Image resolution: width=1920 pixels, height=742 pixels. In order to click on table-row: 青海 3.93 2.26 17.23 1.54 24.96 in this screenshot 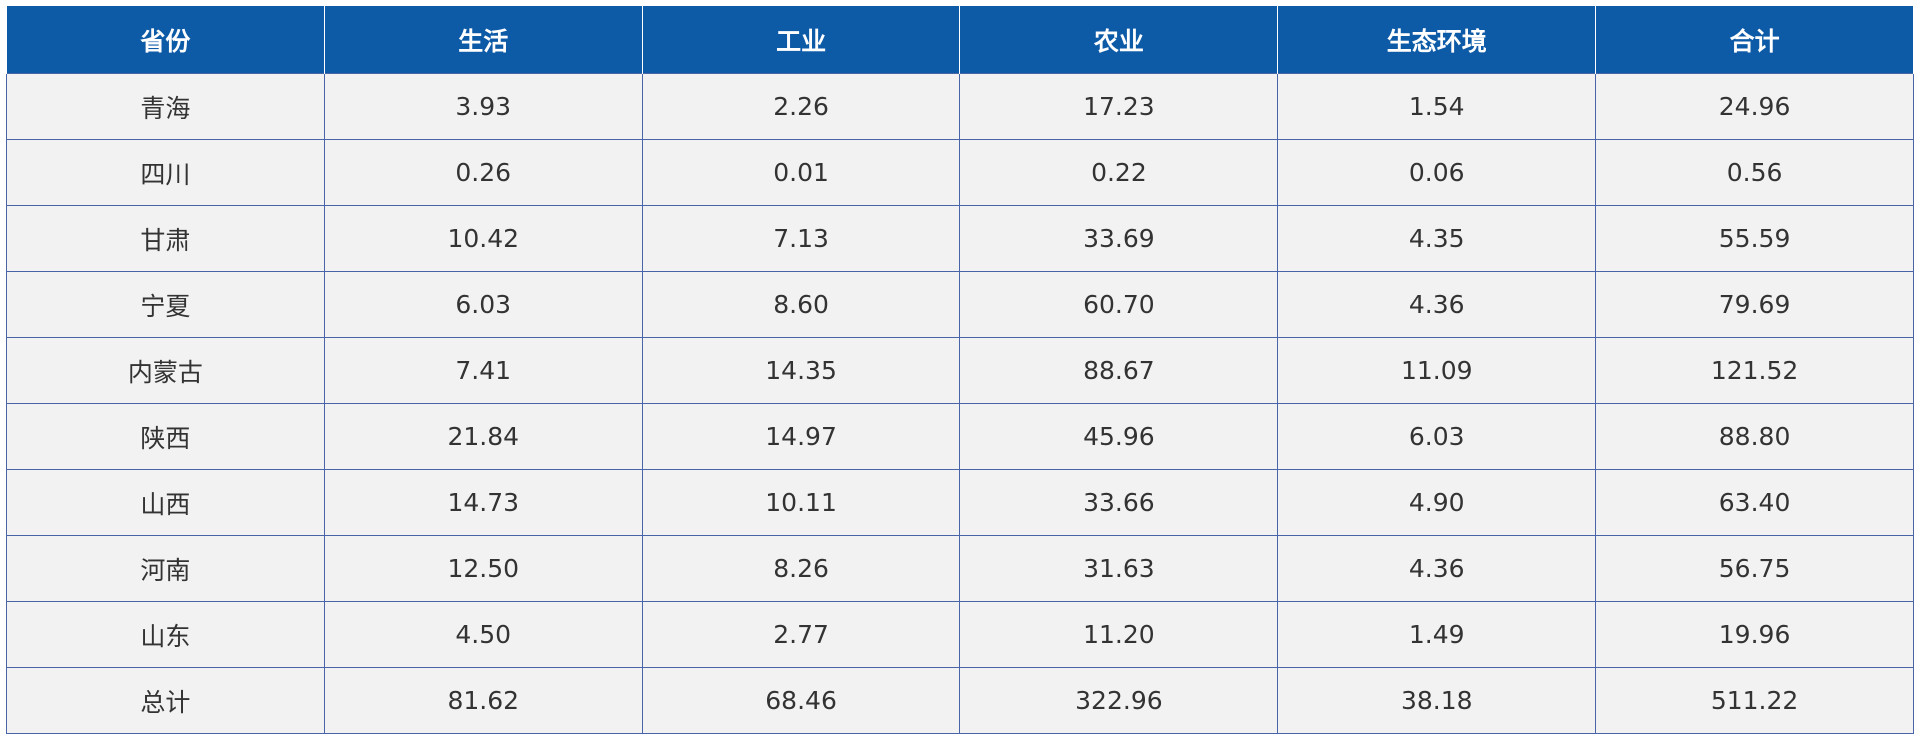, I will do `click(960, 106)`.